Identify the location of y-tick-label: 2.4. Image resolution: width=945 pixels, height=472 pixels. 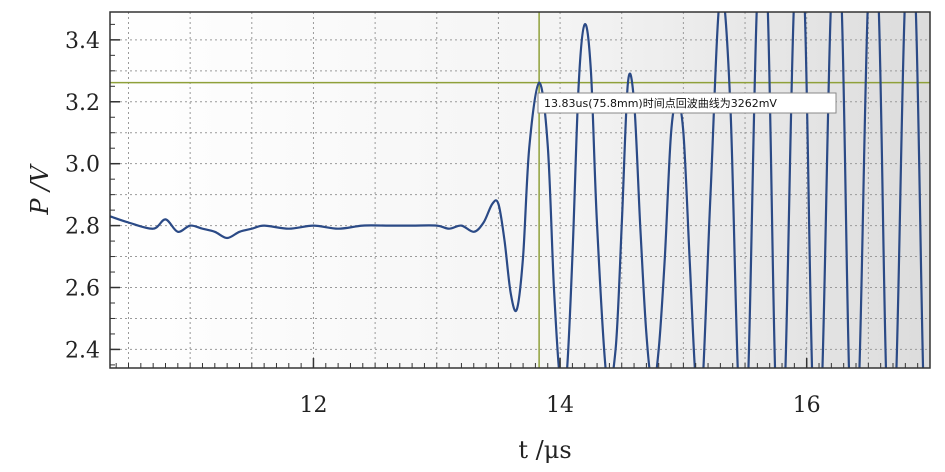
(82, 350).